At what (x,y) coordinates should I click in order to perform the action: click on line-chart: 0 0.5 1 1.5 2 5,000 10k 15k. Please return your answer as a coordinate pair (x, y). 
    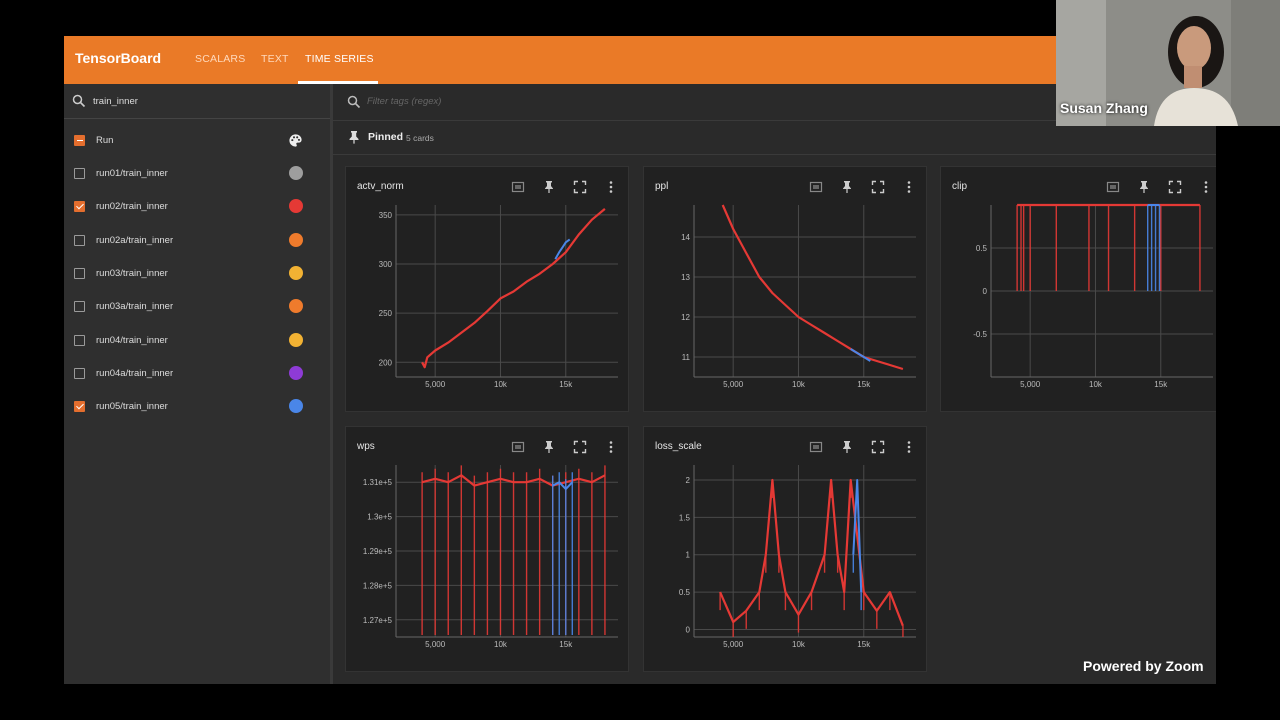
    Looking at the image, I should click on (785, 549).